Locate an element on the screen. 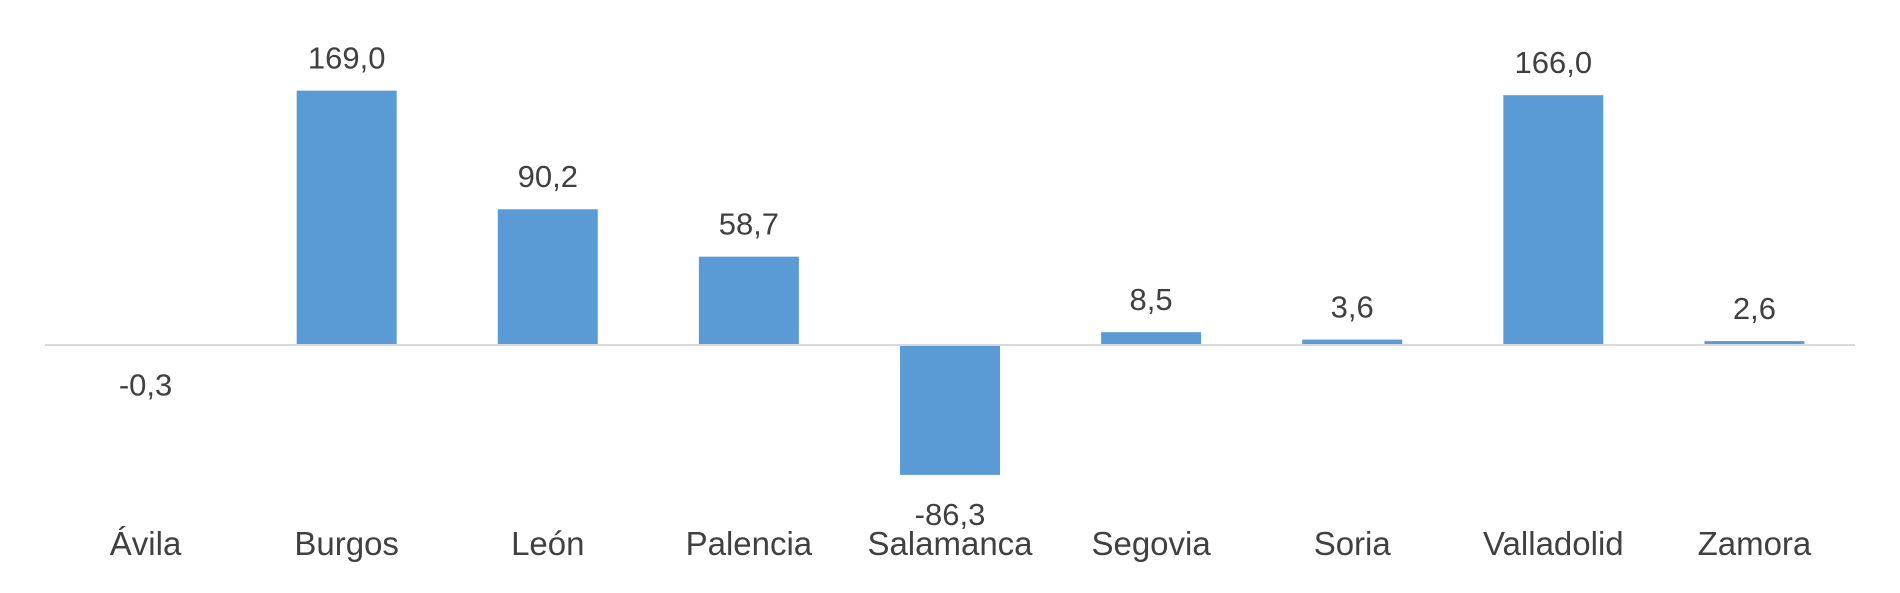  data-label-5: 8,5 is located at coordinates (1151, 299).